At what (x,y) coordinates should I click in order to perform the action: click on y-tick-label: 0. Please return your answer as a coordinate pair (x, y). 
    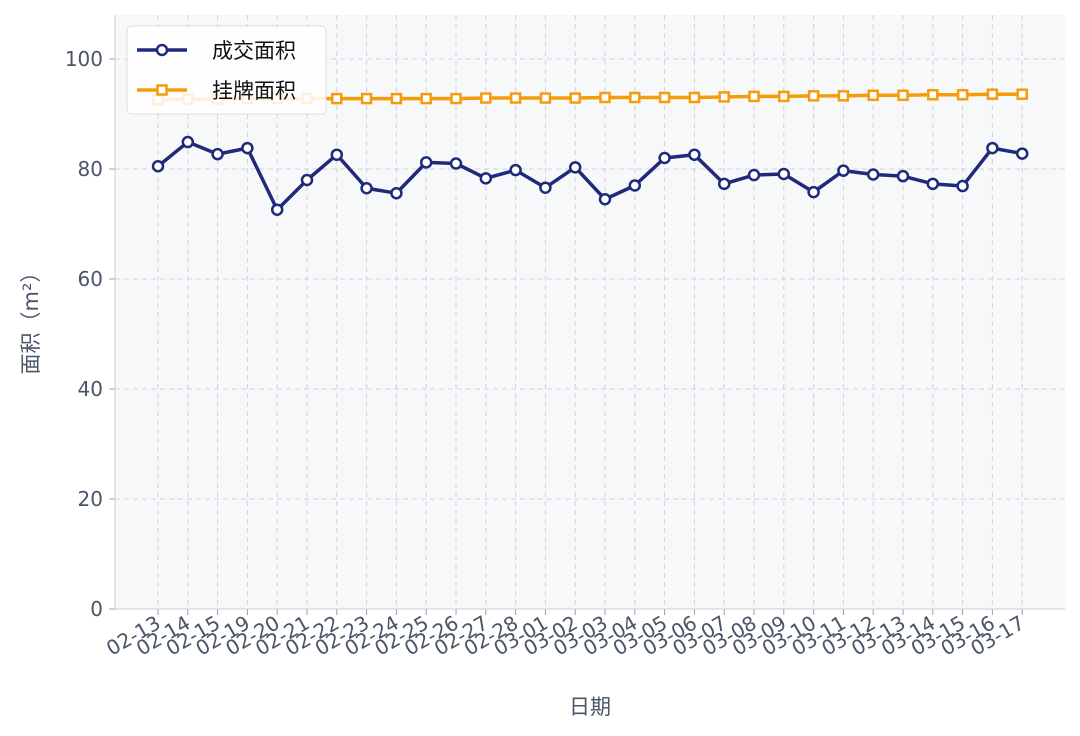
    Looking at the image, I should click on (96, 609).